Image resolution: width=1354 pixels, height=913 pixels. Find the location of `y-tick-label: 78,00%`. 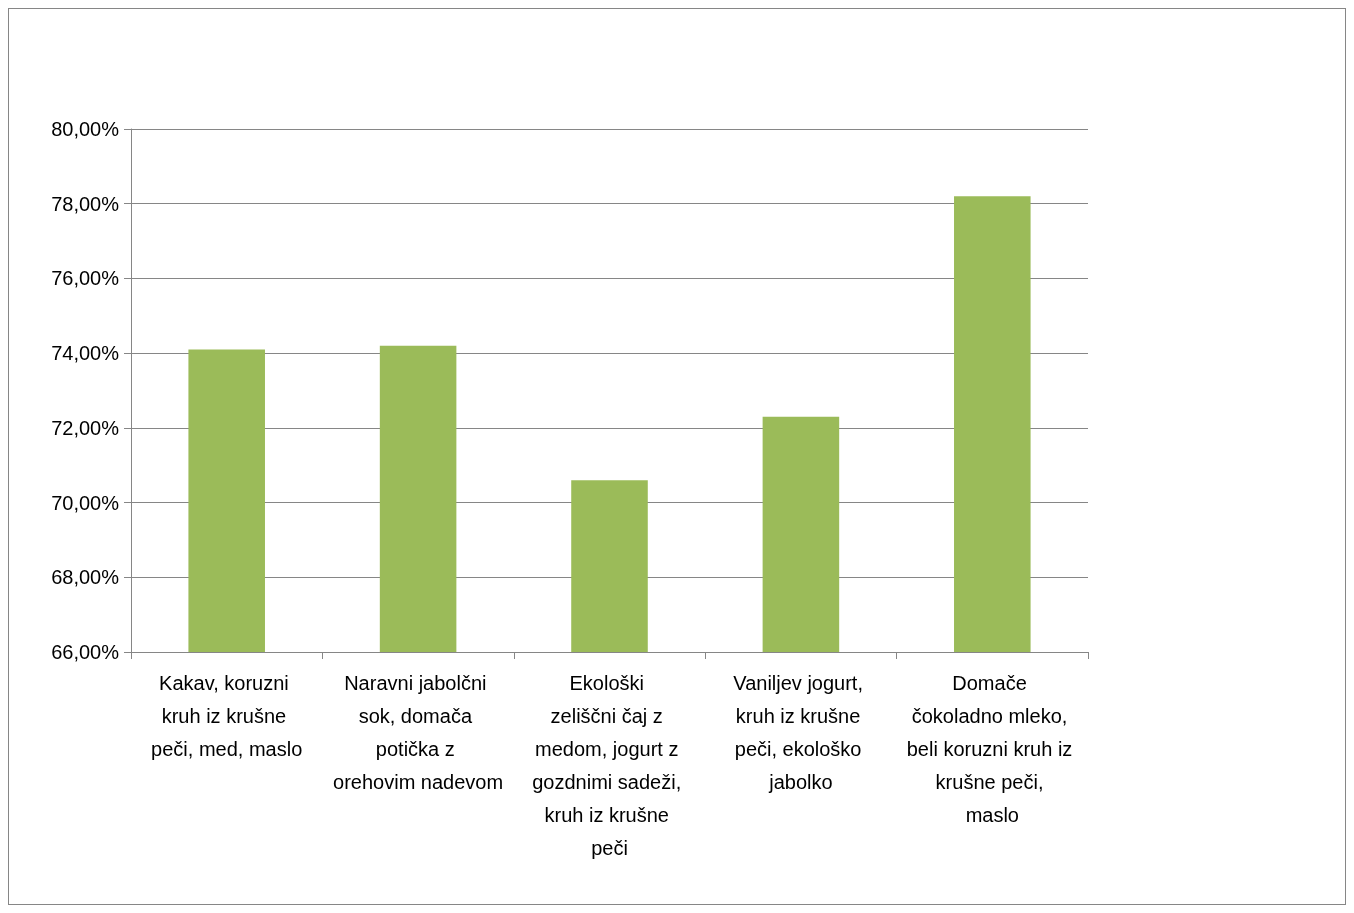

y-tick-label: 78,00% is located at coordinates (85, 203).